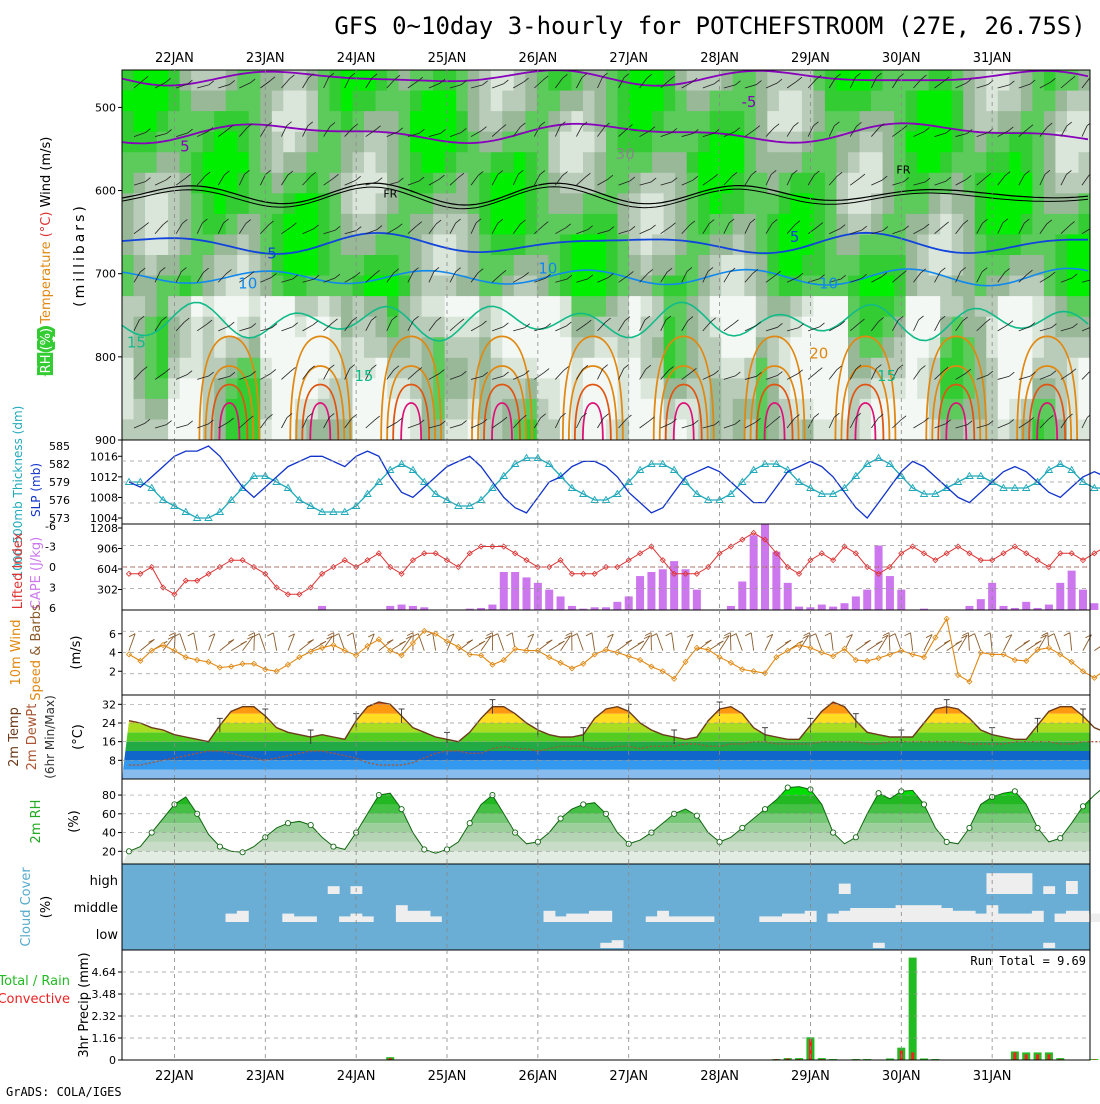 The image size is (1100, 1104). I want to click on cape-tick-label: 1208, so click(104, 528).